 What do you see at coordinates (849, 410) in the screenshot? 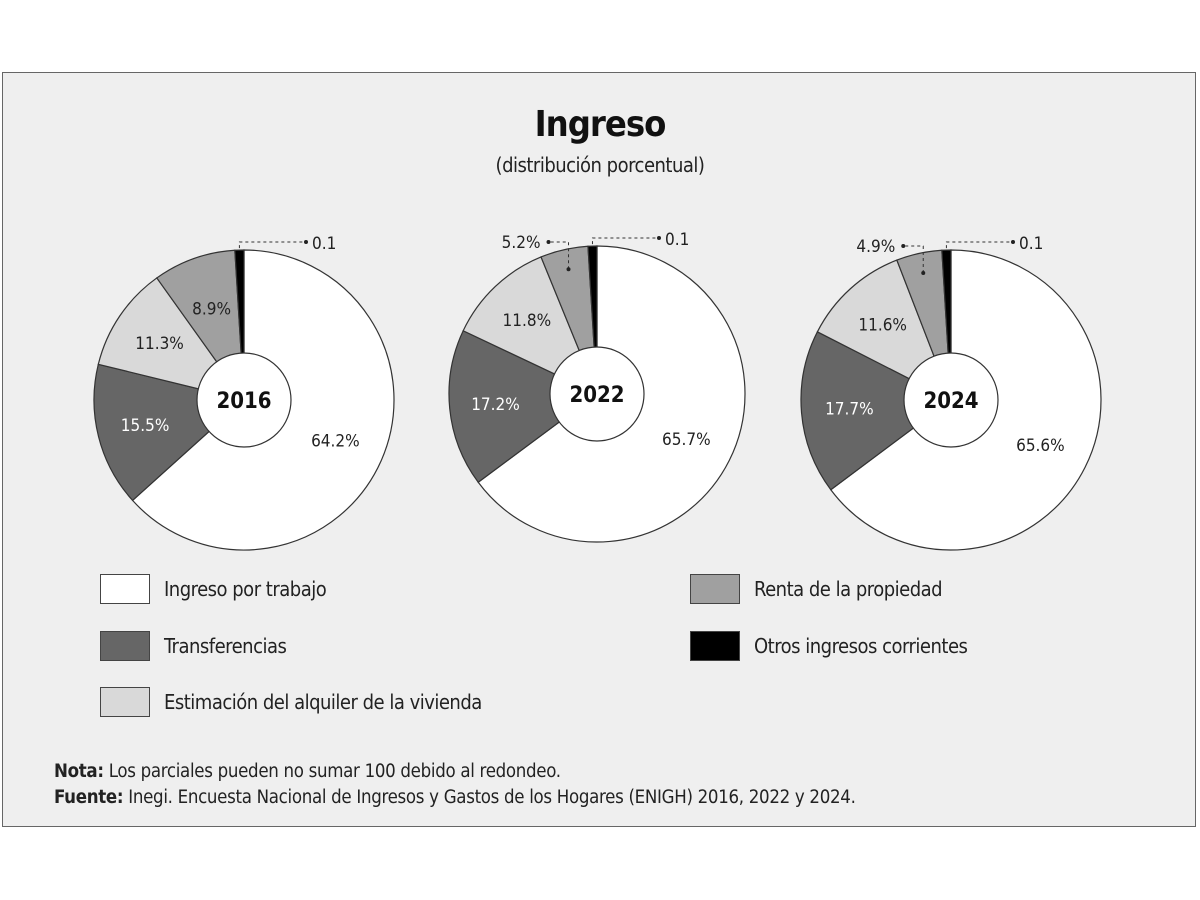
I see `data-label: 17.7%` at bounding box center [849, 410].